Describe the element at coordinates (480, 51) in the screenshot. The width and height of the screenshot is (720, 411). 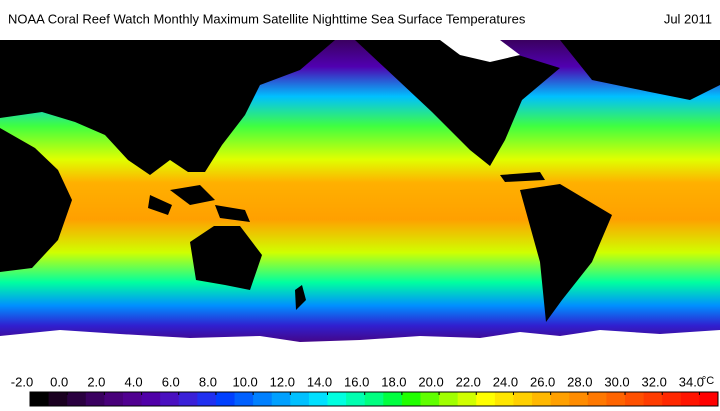
I see `arctic-ice` at that location.